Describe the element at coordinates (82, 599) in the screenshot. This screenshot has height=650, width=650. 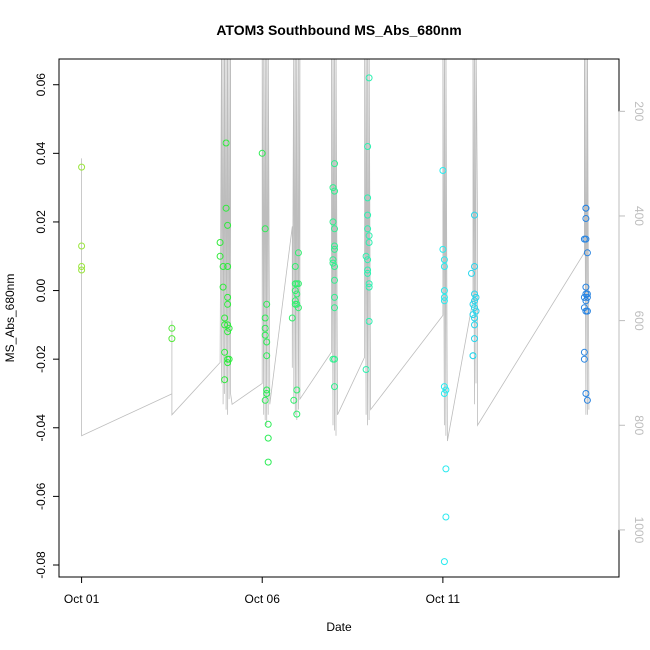
I see `x-tick-label: Oct 01` at that location.